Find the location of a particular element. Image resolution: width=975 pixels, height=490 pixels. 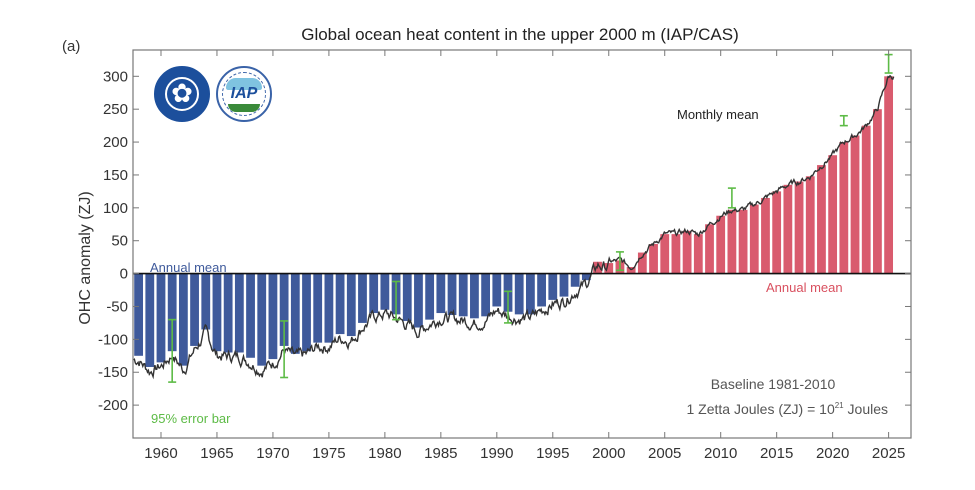

bar-2021 is located at coordinates (844, 208).